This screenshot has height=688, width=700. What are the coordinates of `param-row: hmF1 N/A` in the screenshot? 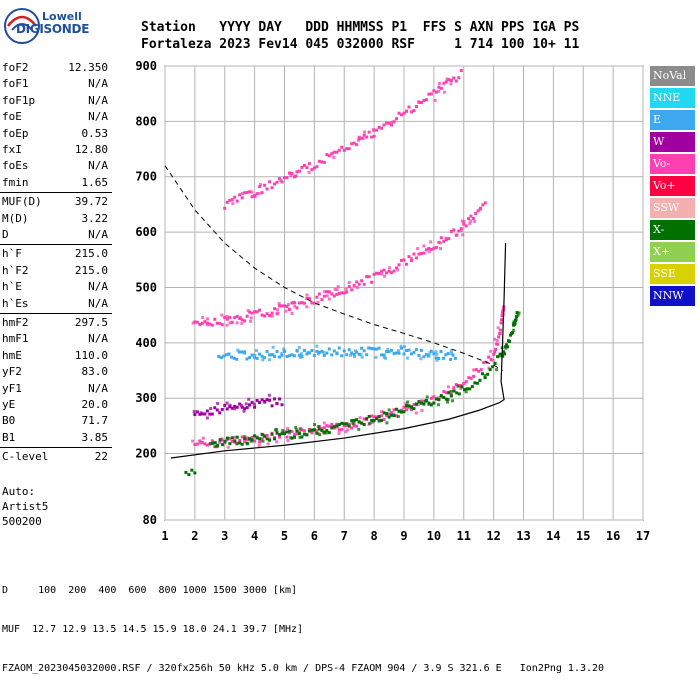 It's located at (56, 339).